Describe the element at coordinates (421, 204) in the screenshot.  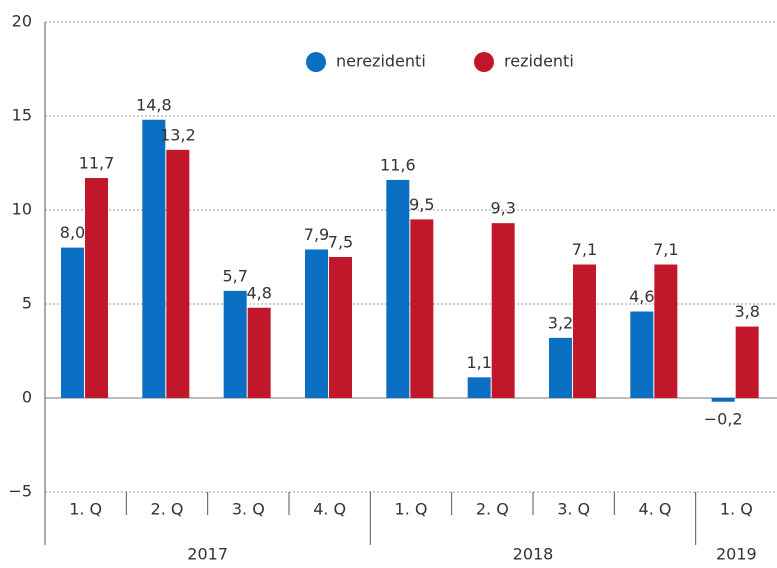
I see `value-label: 9,5` at that location.